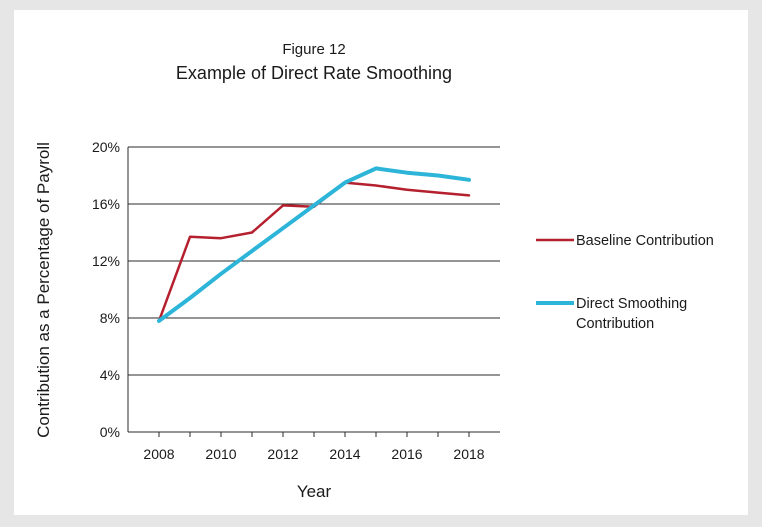 This screenshot has width=762, height=527. I want to click on figure-label: Figure 12, so click(313, 49).